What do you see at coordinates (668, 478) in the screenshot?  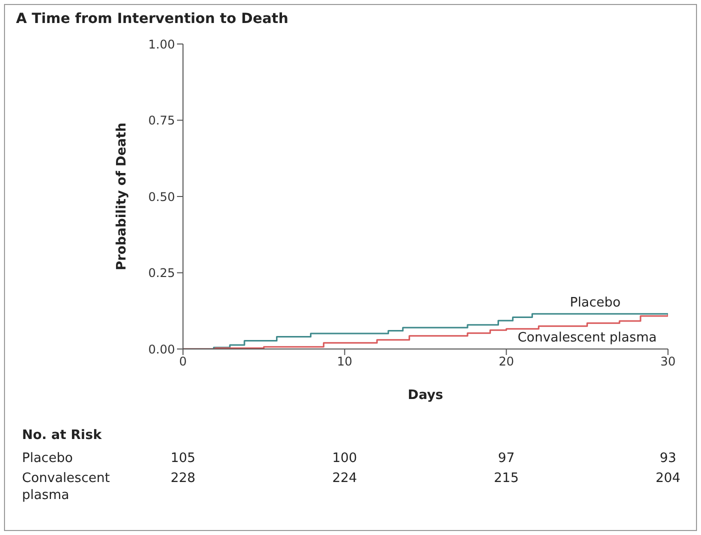 I see `text: 204` at bounding box center [668, 478].